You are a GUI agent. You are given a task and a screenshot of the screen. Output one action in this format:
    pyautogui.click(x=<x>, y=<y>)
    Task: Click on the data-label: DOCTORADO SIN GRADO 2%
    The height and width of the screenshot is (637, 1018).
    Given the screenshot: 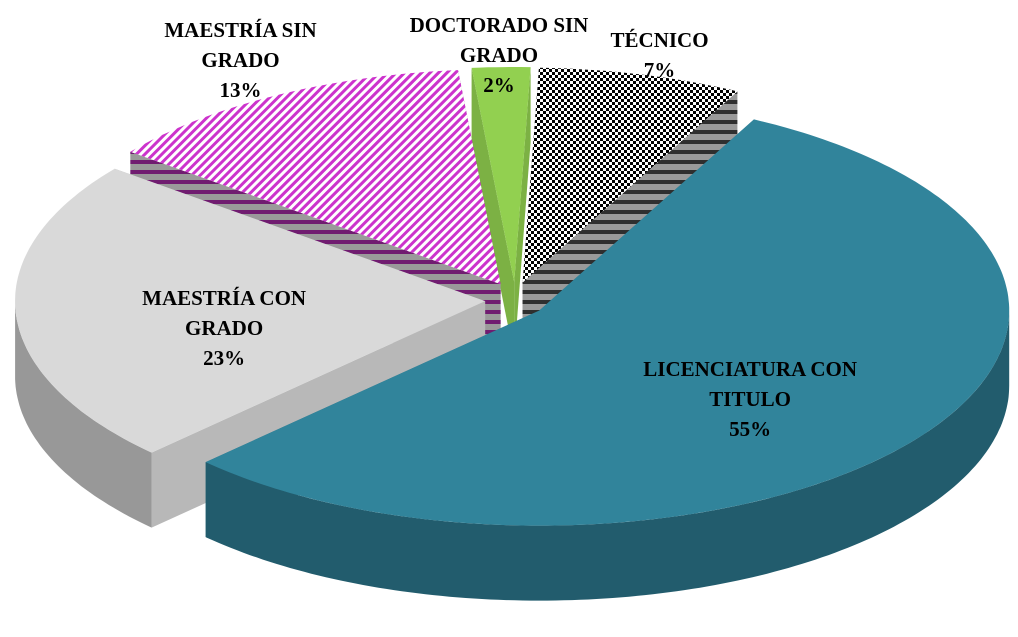 What is the action you would take?
    pyautogui.click(x=499, y=55)
    